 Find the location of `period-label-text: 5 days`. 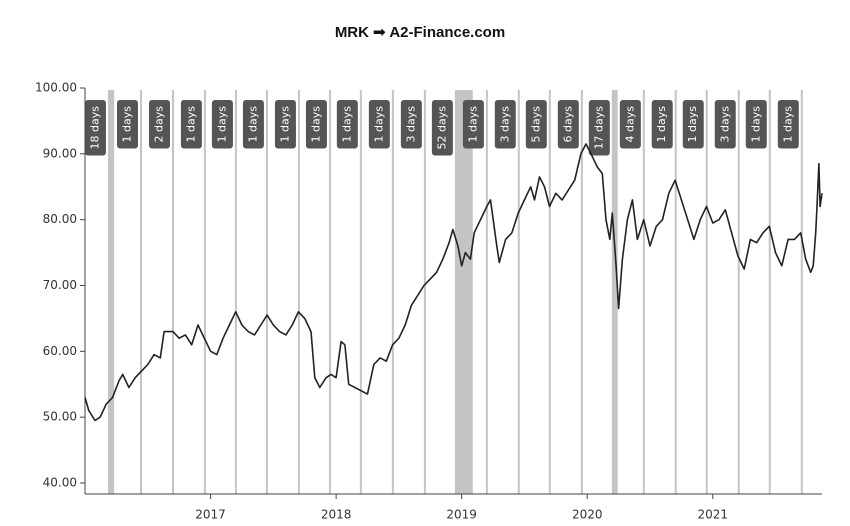

period-label-text: 5 days is located at coordinates (535, 124).